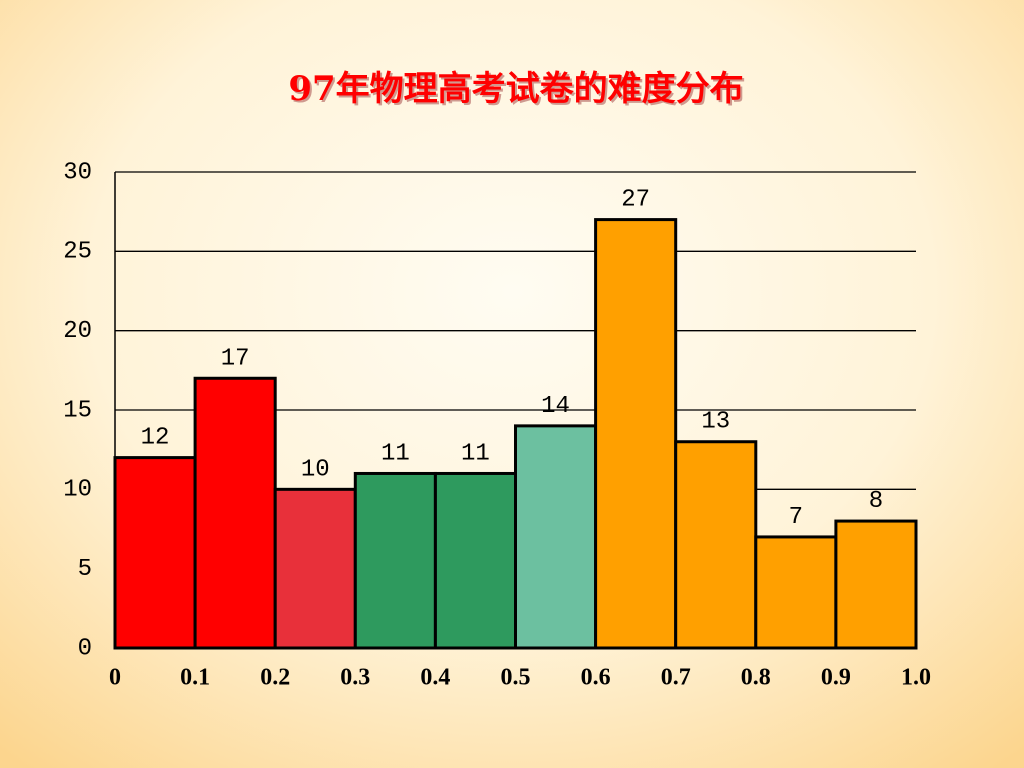 The height and width of the screenshot is (768, 1024). What do you see at coordinates (596, 678) in the screenshot?
I see `x-tick-label: 0.6` at bounding box center [596, 678].